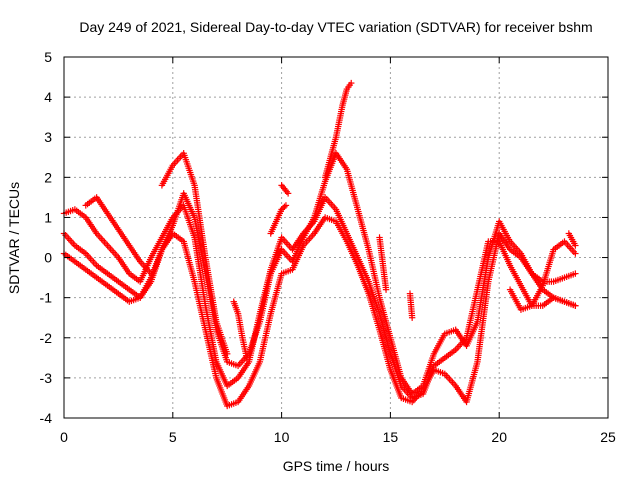 This screenshot has width=640, height=480. I want to click on x-tick-label: 0, so click(64, 437).